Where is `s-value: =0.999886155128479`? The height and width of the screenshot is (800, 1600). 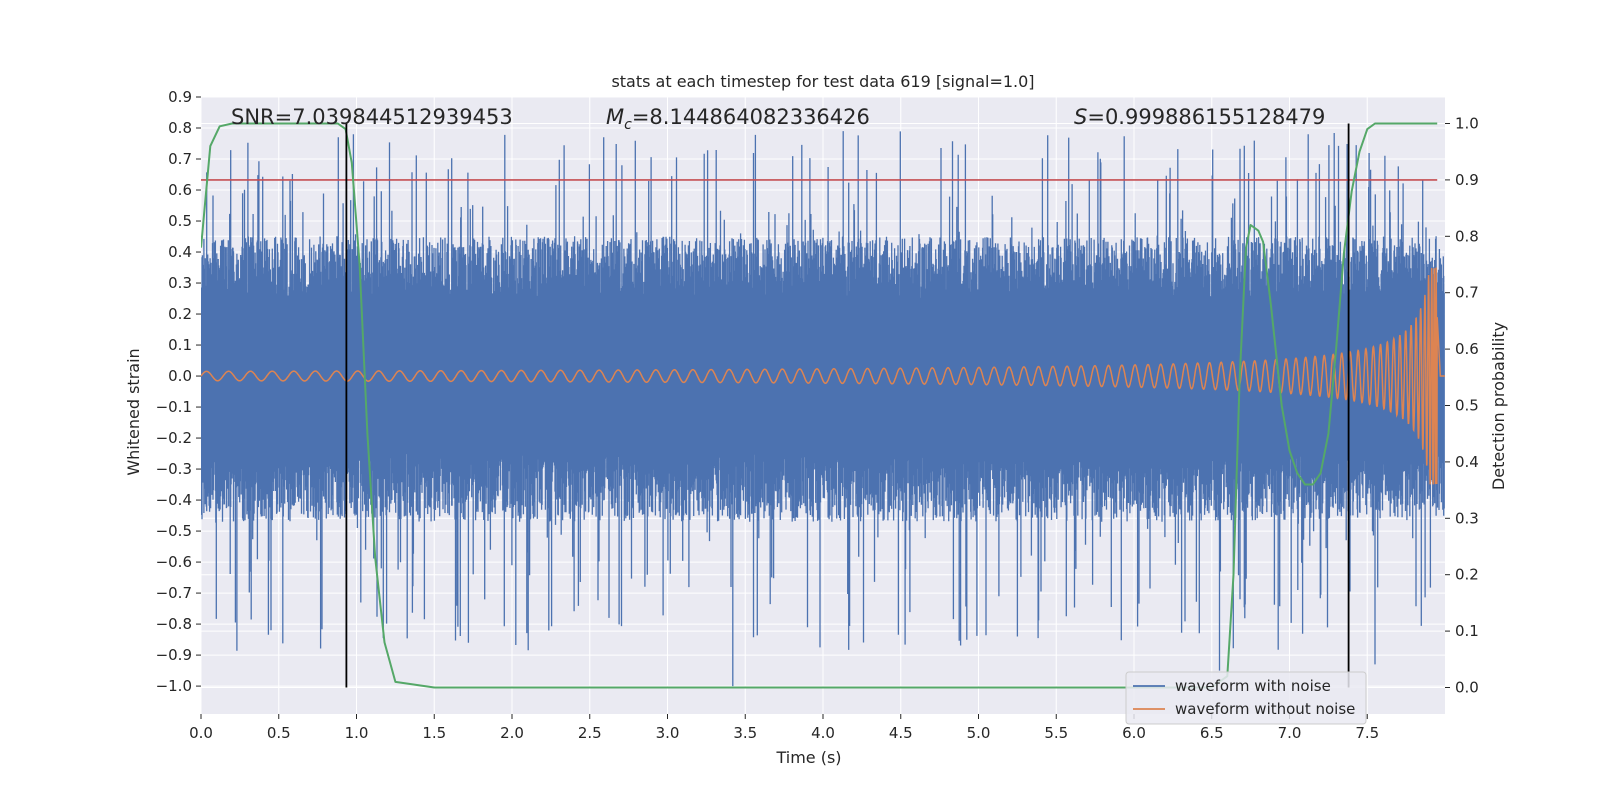 s-value: =0.999886155128479 is located at coordinates (1206, 117).